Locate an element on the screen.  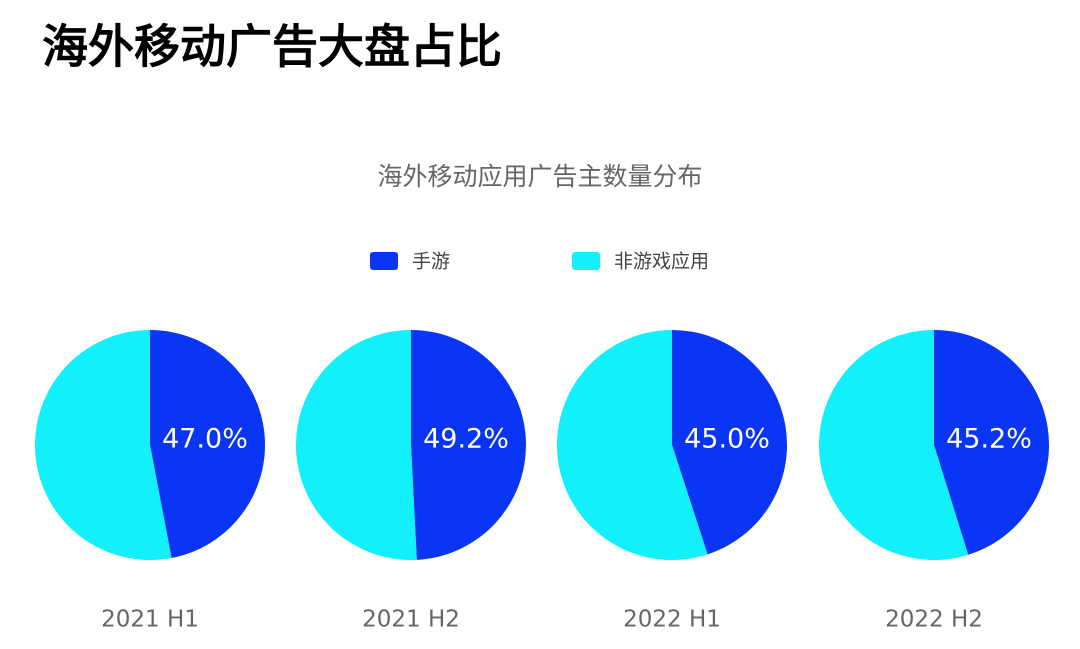
pie-title: 2022 H1 is located at coordinates (672, 620).